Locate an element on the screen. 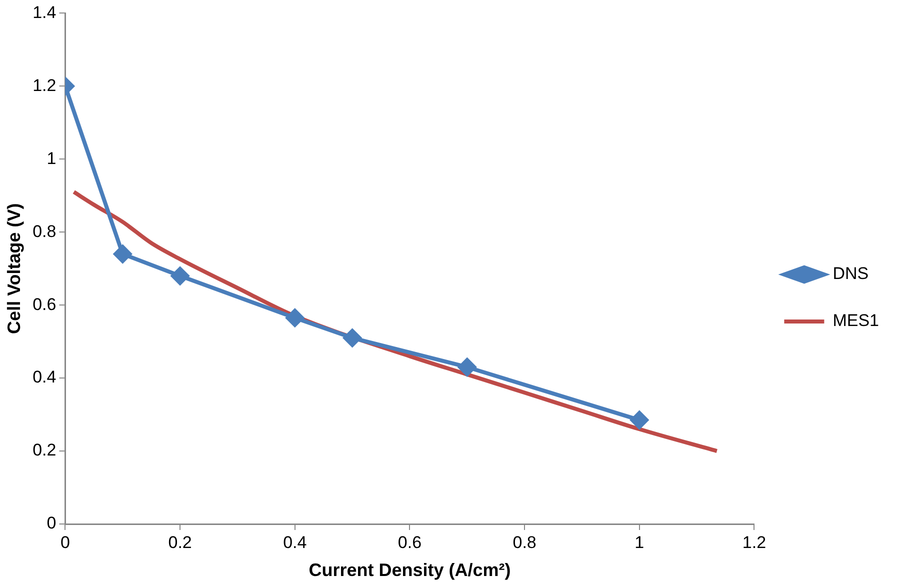  x-tick-label: 0.8 is located at coordinates (524, 542).